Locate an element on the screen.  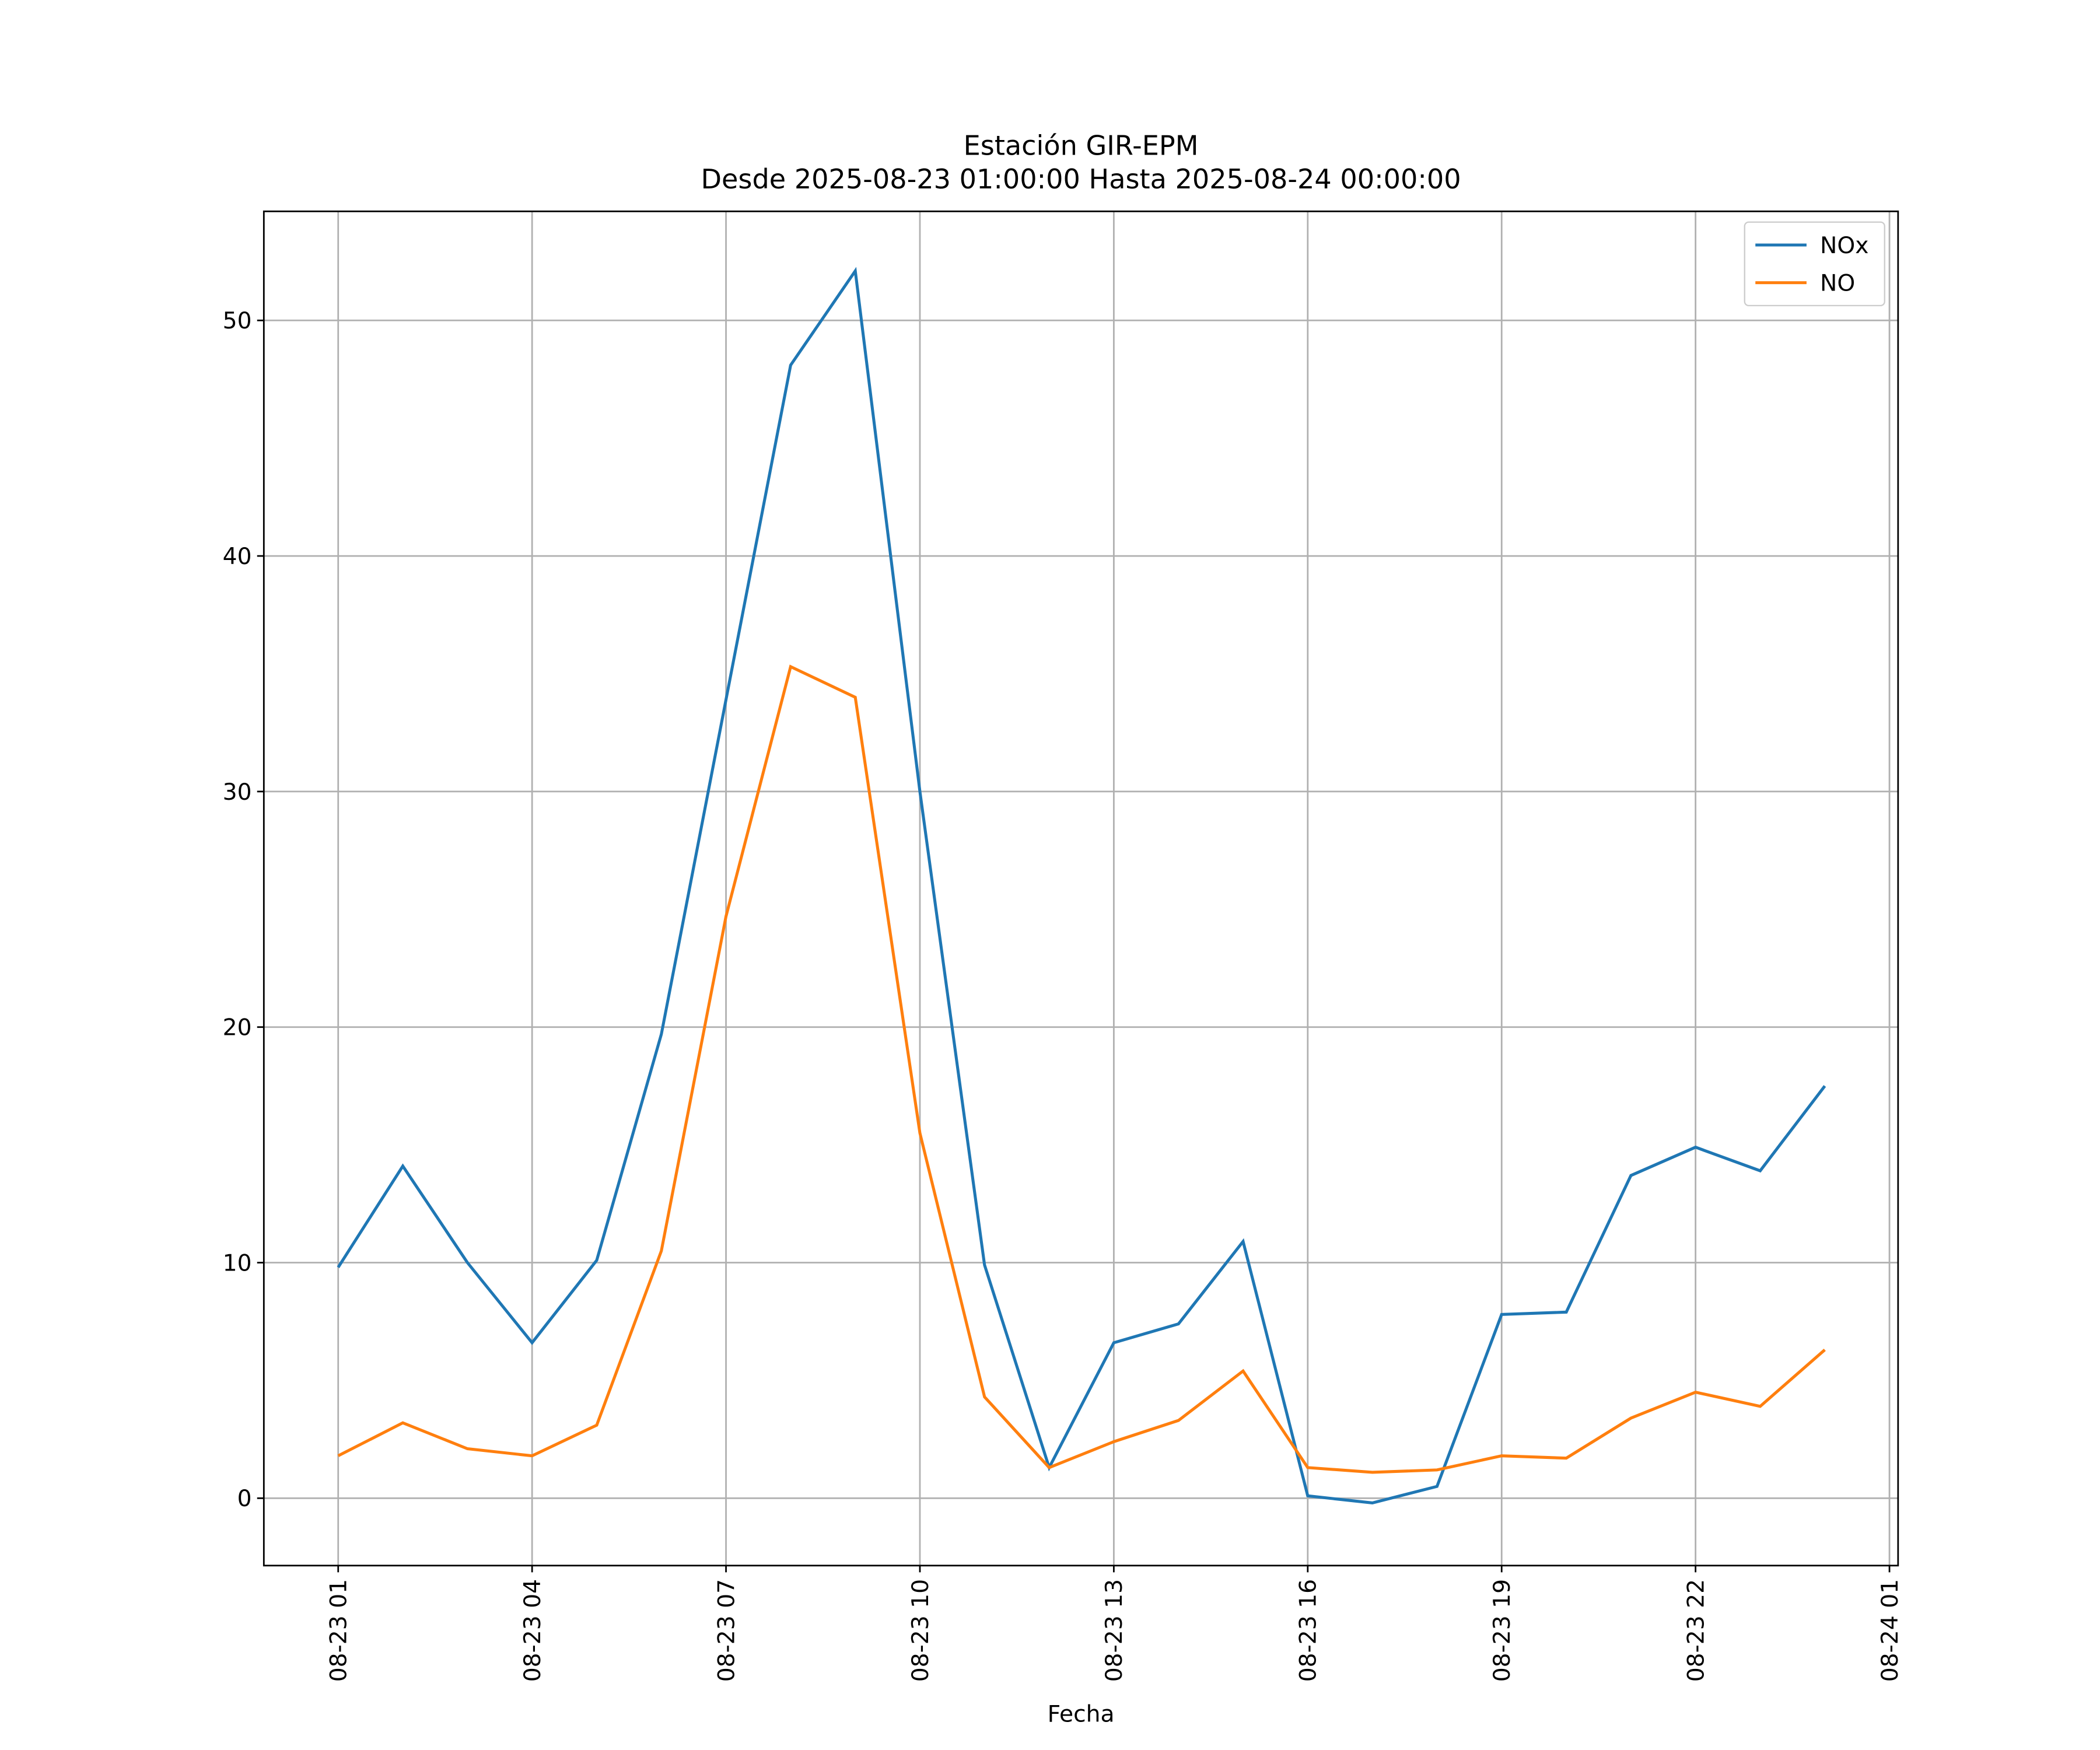
legend-box is located at coordinates (1814, 263).